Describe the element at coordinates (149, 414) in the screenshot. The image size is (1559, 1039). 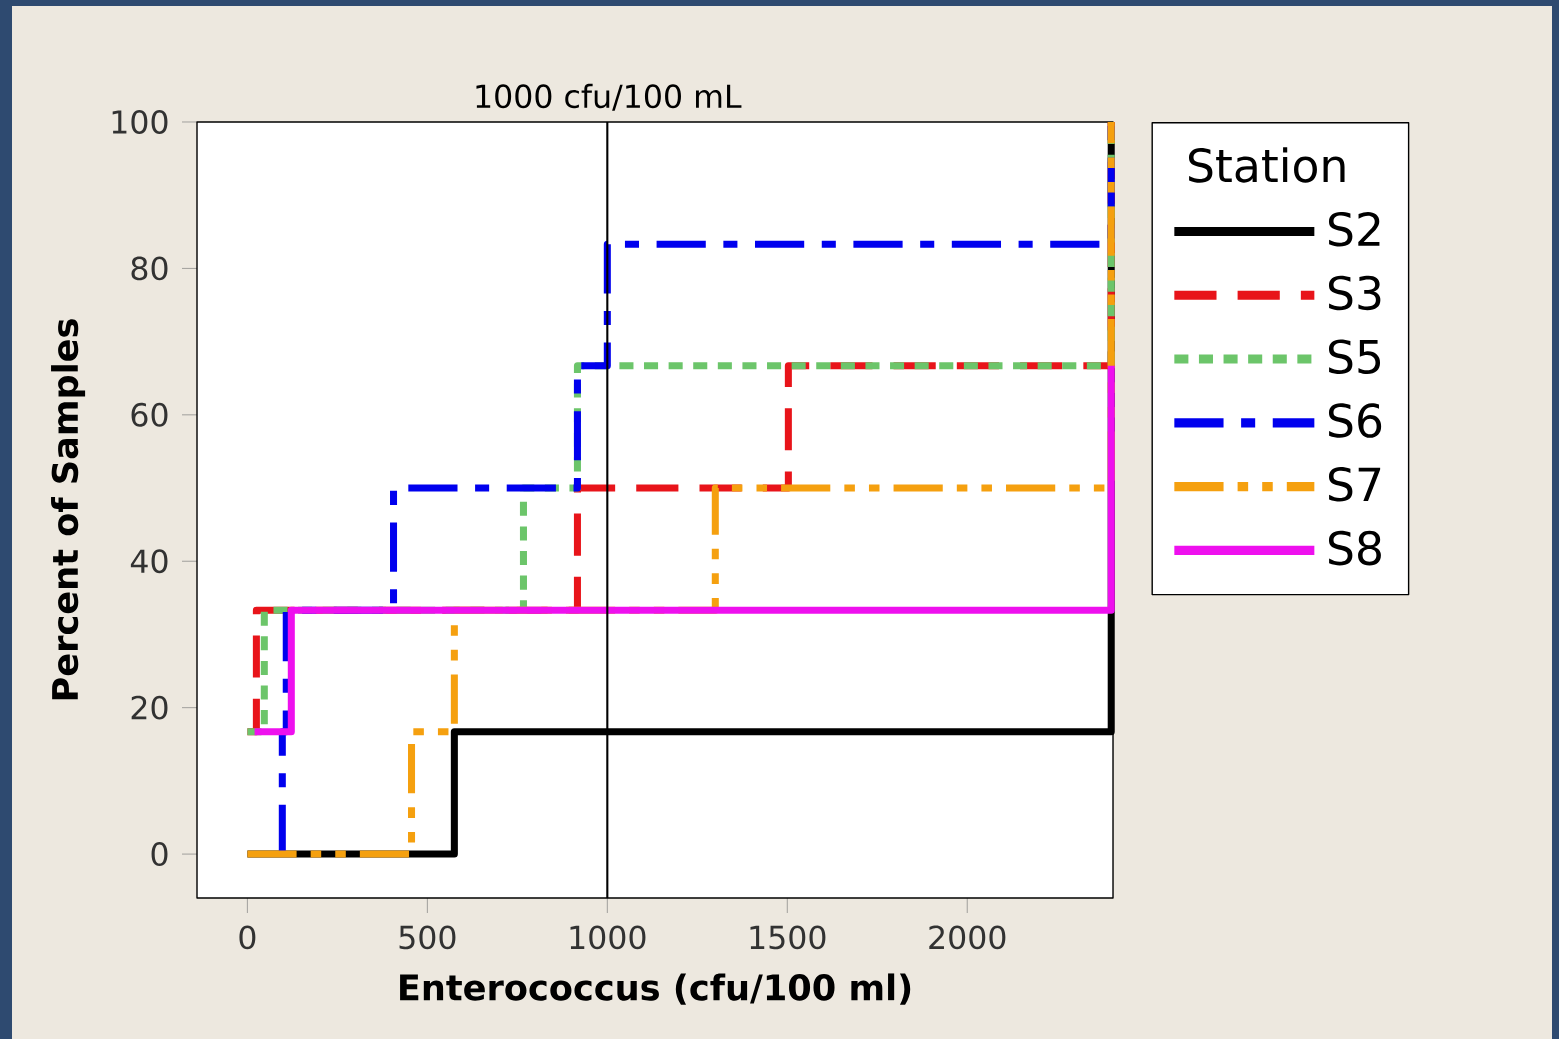
I see `y-tick-label: 60` at that location.